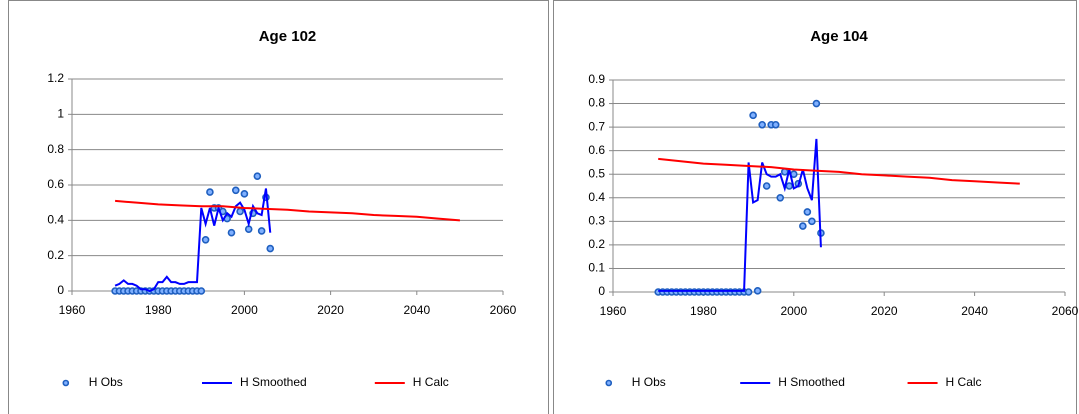 This screenshot has width=1079, height=414. Describe the element at coordinates (288, 36) in the screenshot. I see `chart-title: Age 102` at that location.